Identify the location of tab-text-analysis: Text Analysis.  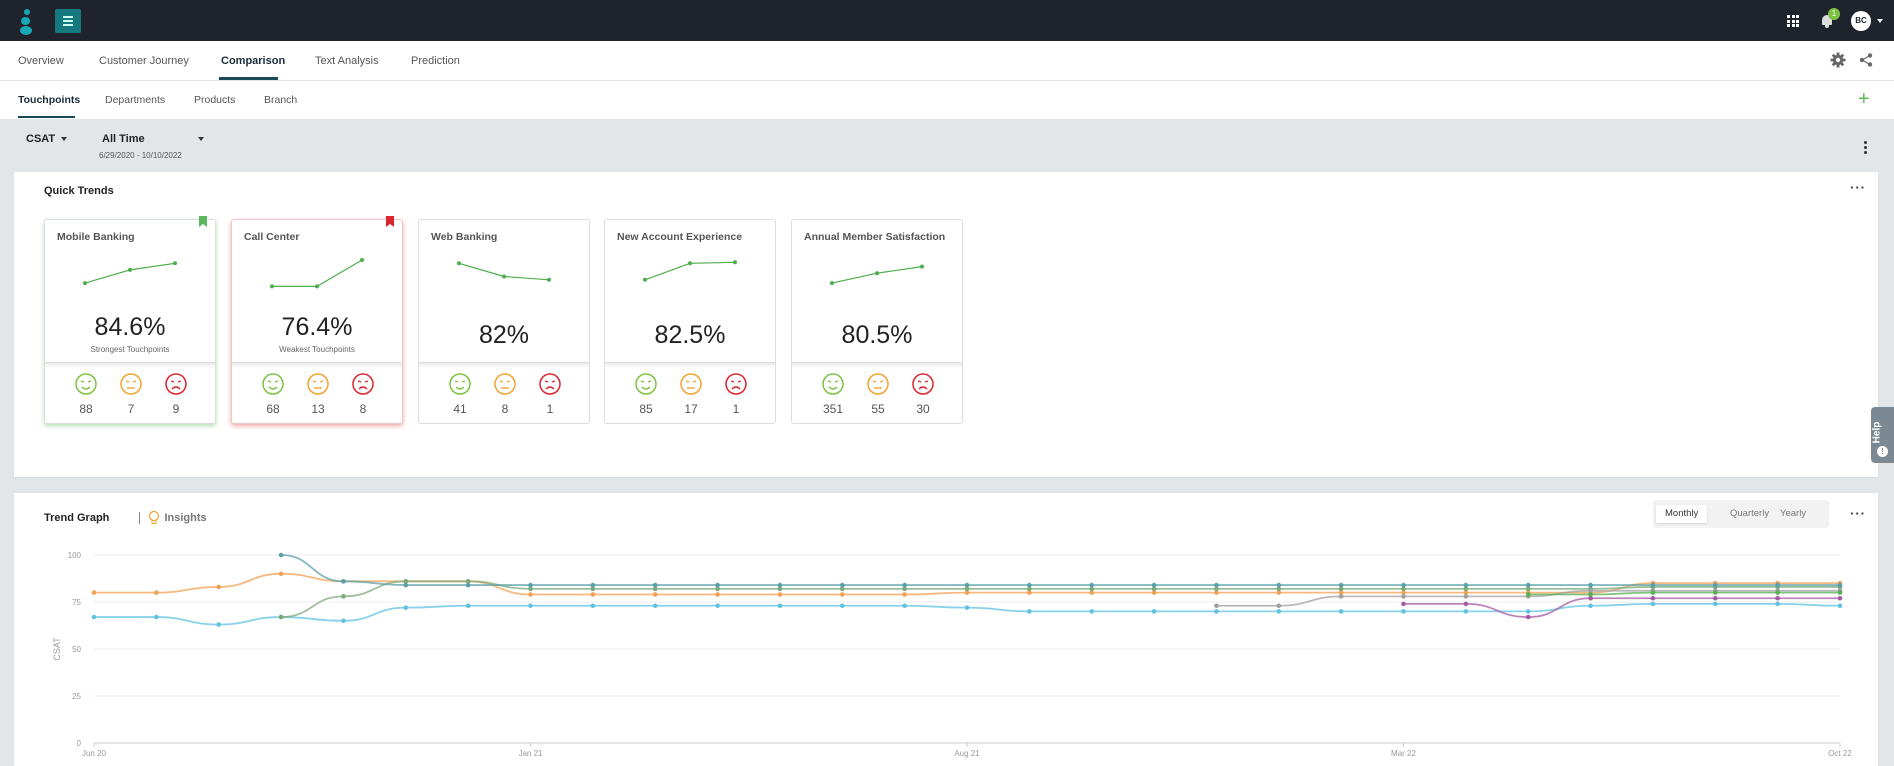
(347, 61).